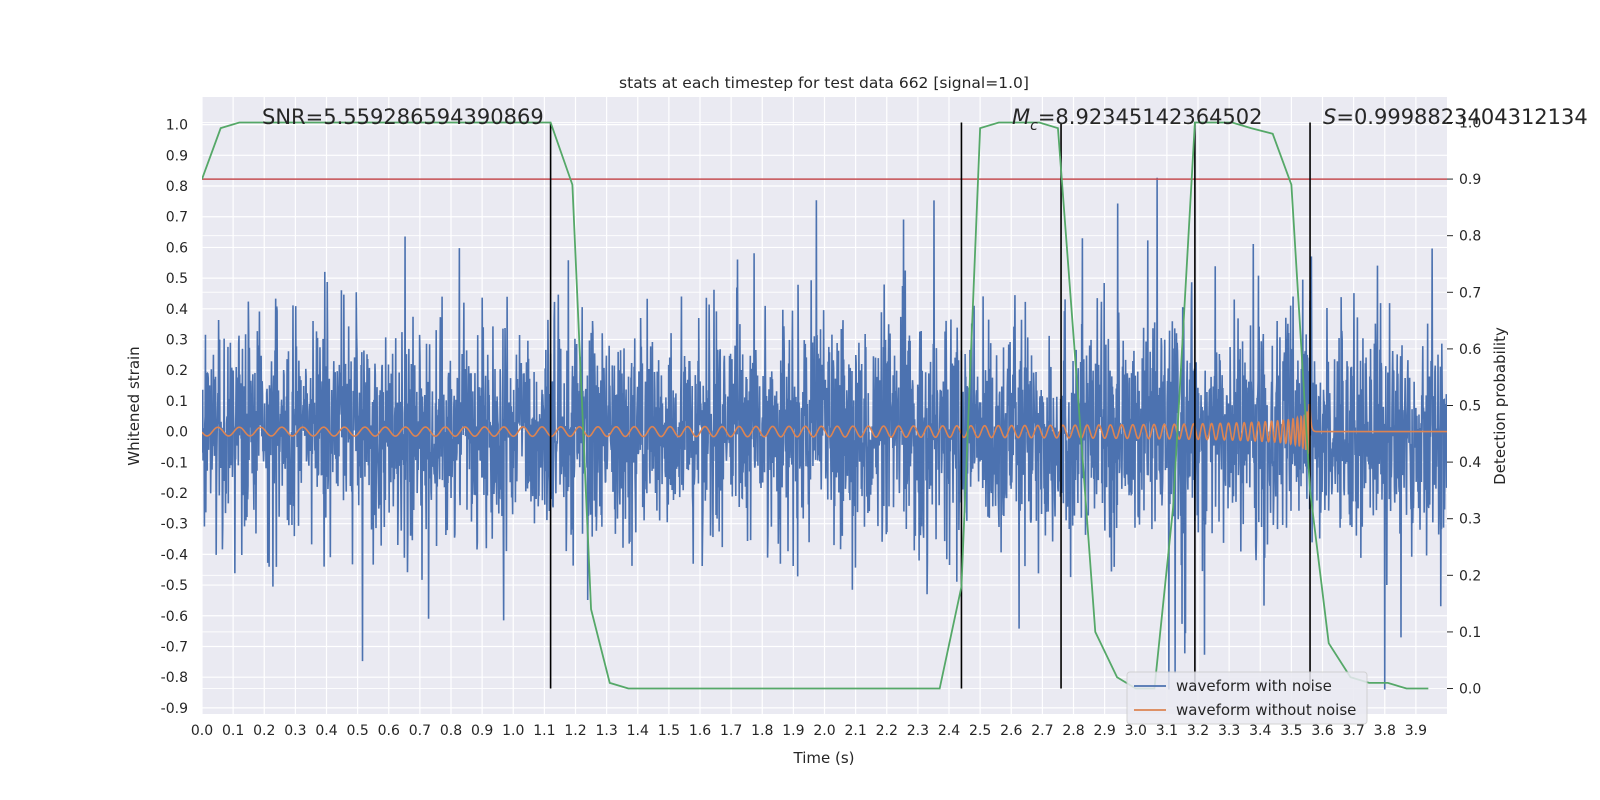 The height and width of the screenshot is (800, 1600). I want to click on y-tick-label-left: 0.1, so click(177, 402).